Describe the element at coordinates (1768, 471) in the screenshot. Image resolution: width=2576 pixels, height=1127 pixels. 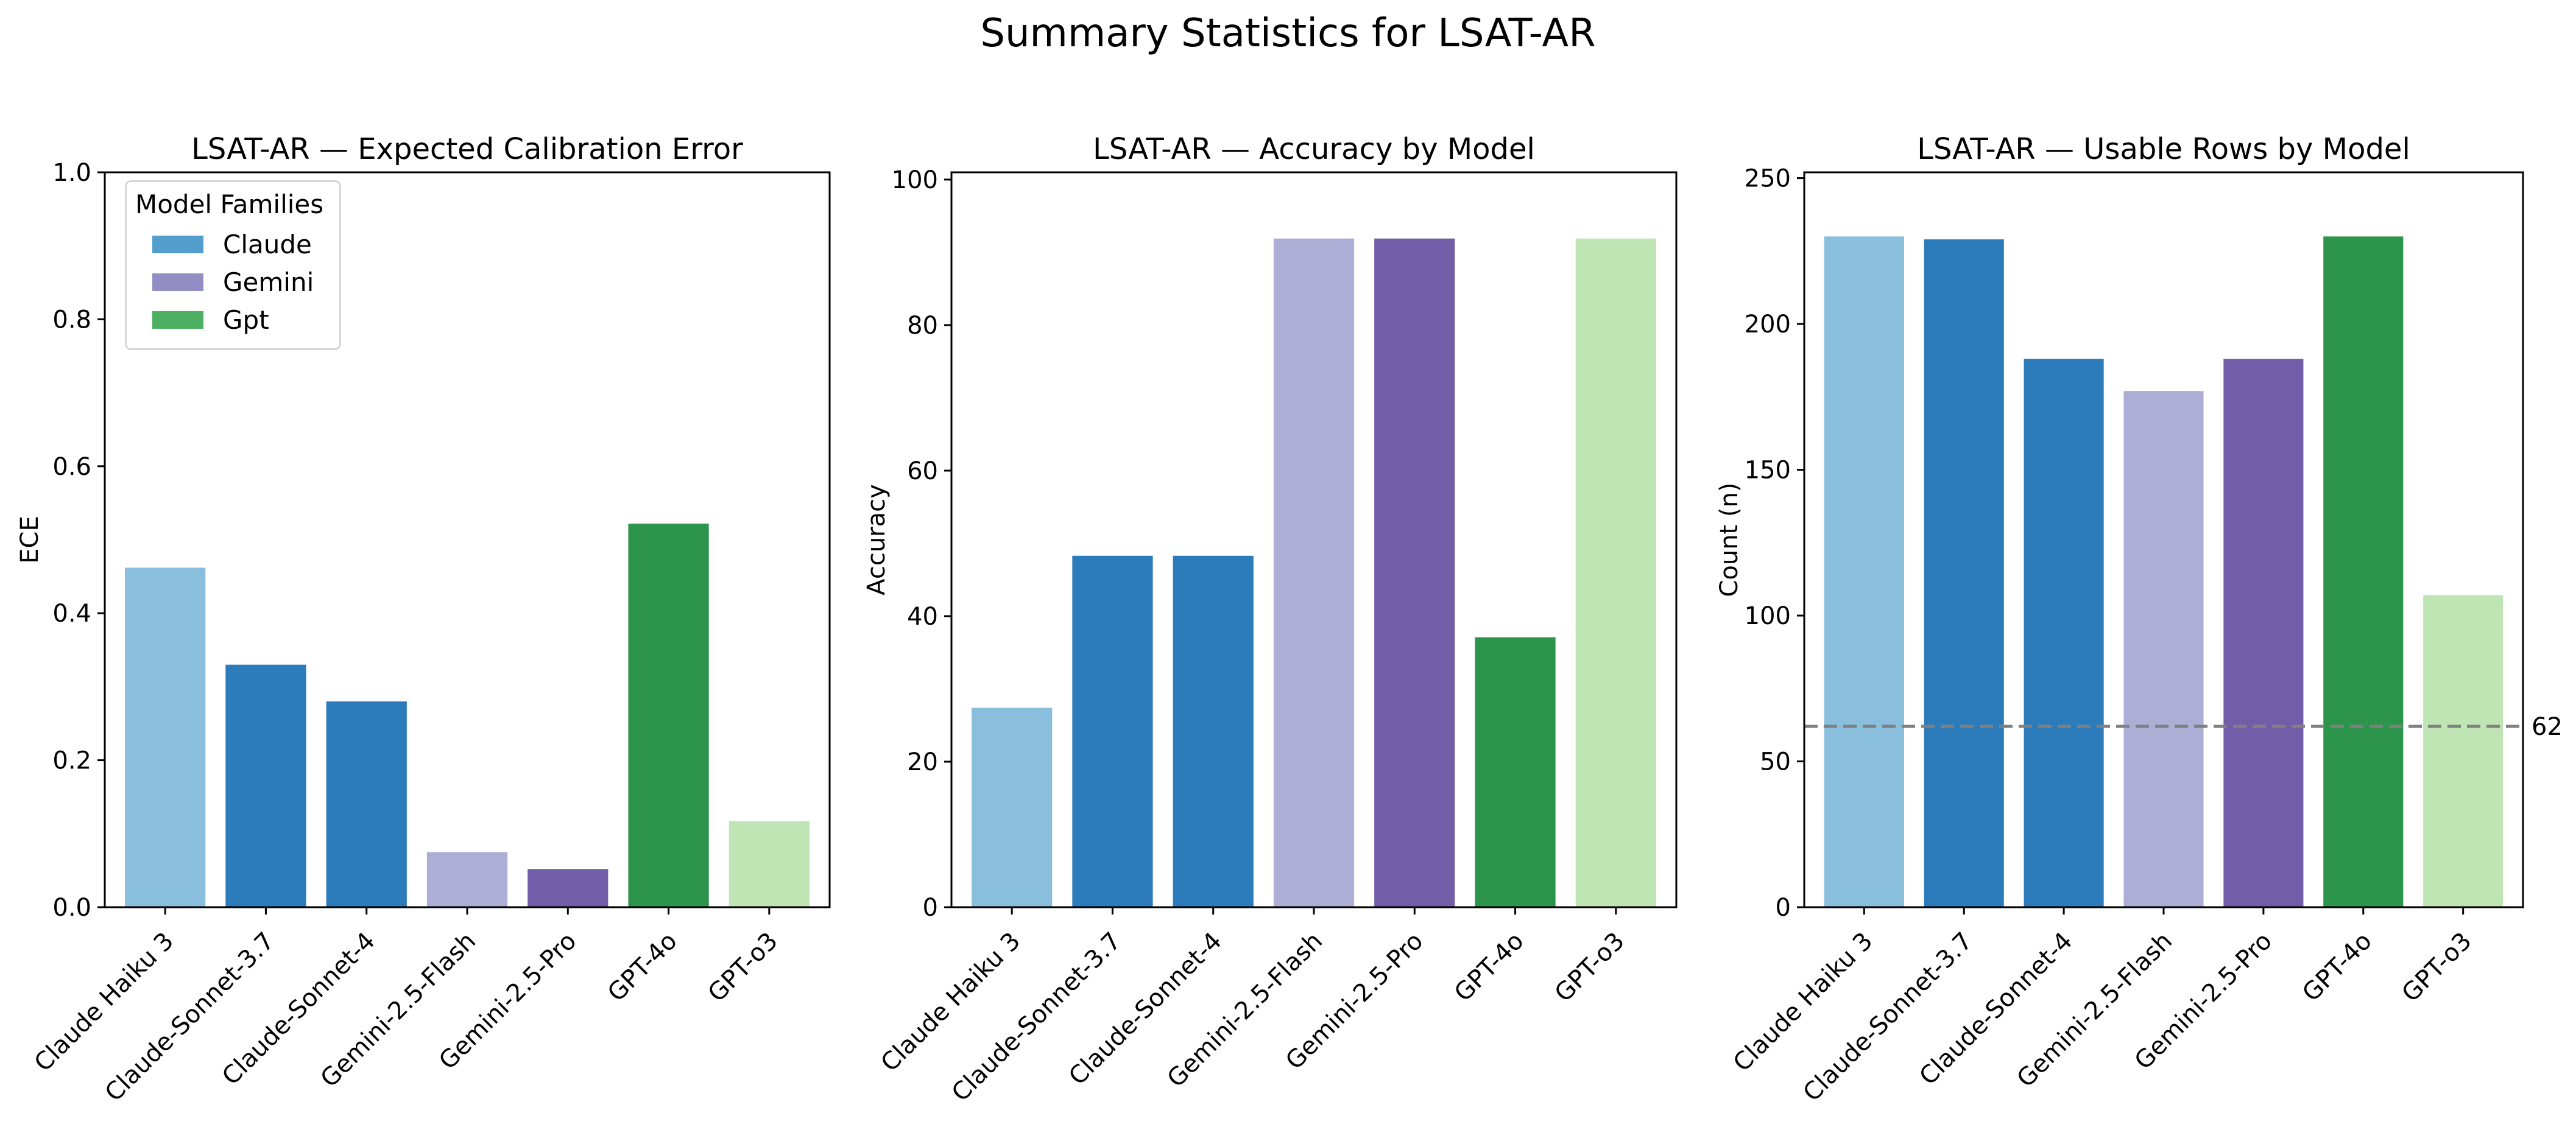
I see `y-tick-label-3-4: 150` at that location.